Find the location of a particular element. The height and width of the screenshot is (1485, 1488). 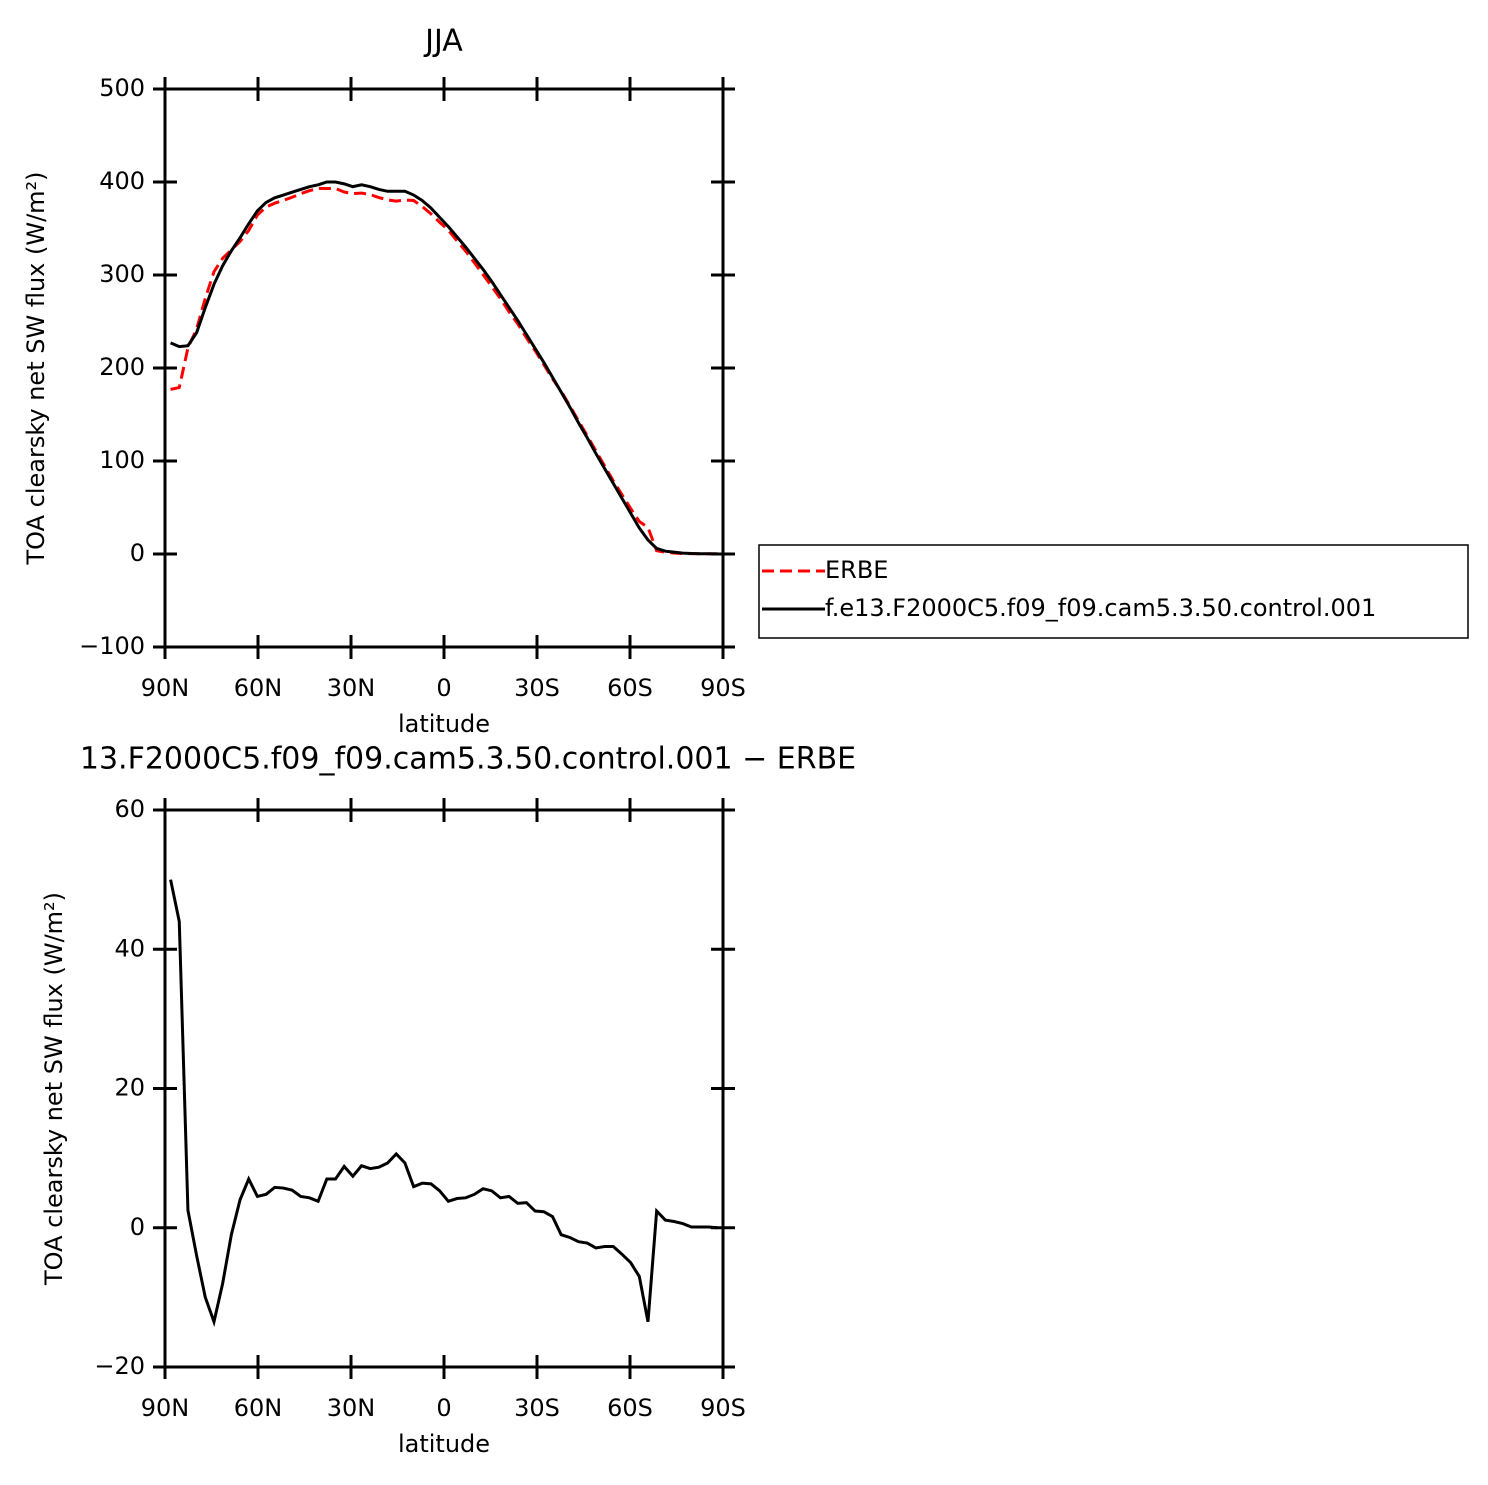

chart-title: JJA is located at coordinates (443, 41).